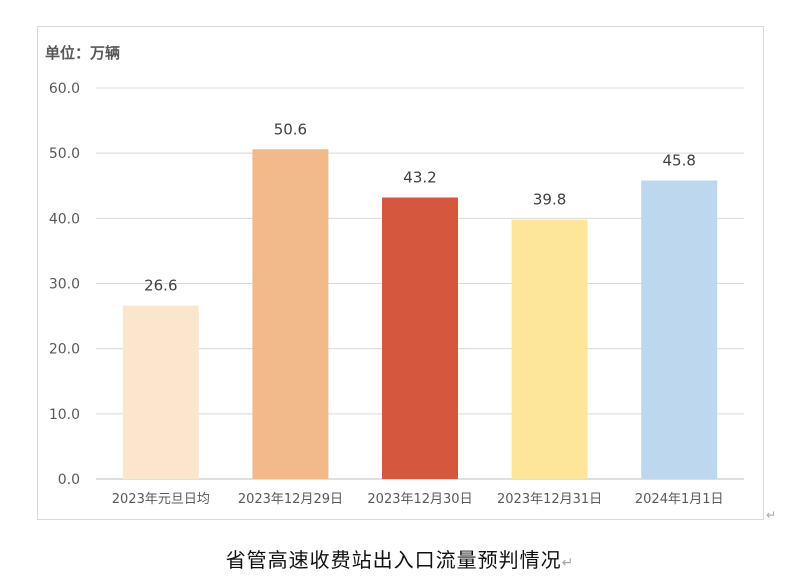  I want to click on x-tick-label: 2023年12月31日, so click(549, 499).